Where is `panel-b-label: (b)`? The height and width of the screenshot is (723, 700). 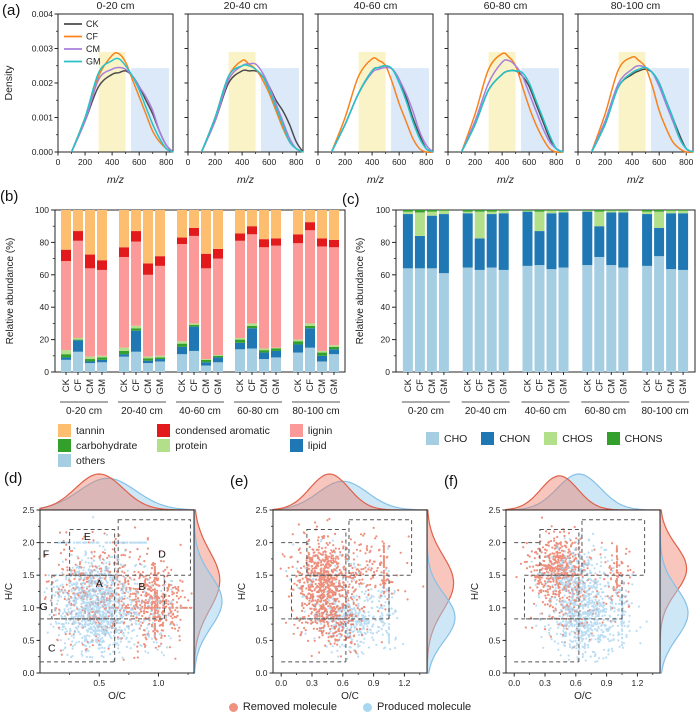 panel-b-label: (b) is located at coordinates (9, 196).